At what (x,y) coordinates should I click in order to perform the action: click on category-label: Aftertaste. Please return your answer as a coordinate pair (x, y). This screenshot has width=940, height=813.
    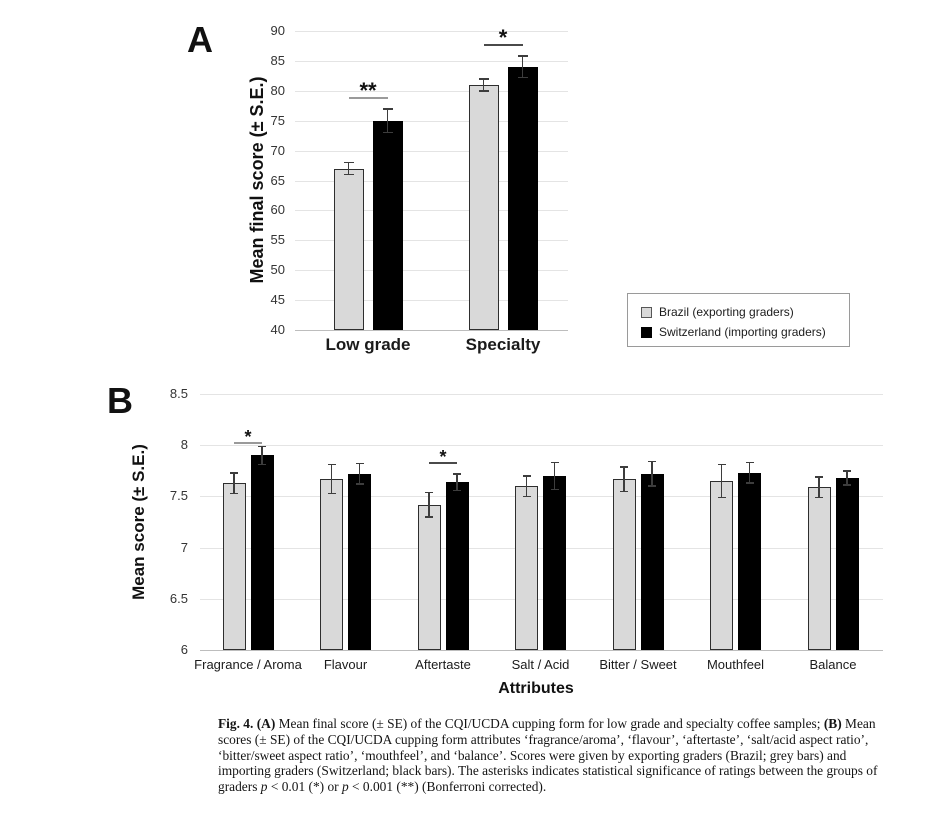
    Looking at the image, I should click on (443, 664).